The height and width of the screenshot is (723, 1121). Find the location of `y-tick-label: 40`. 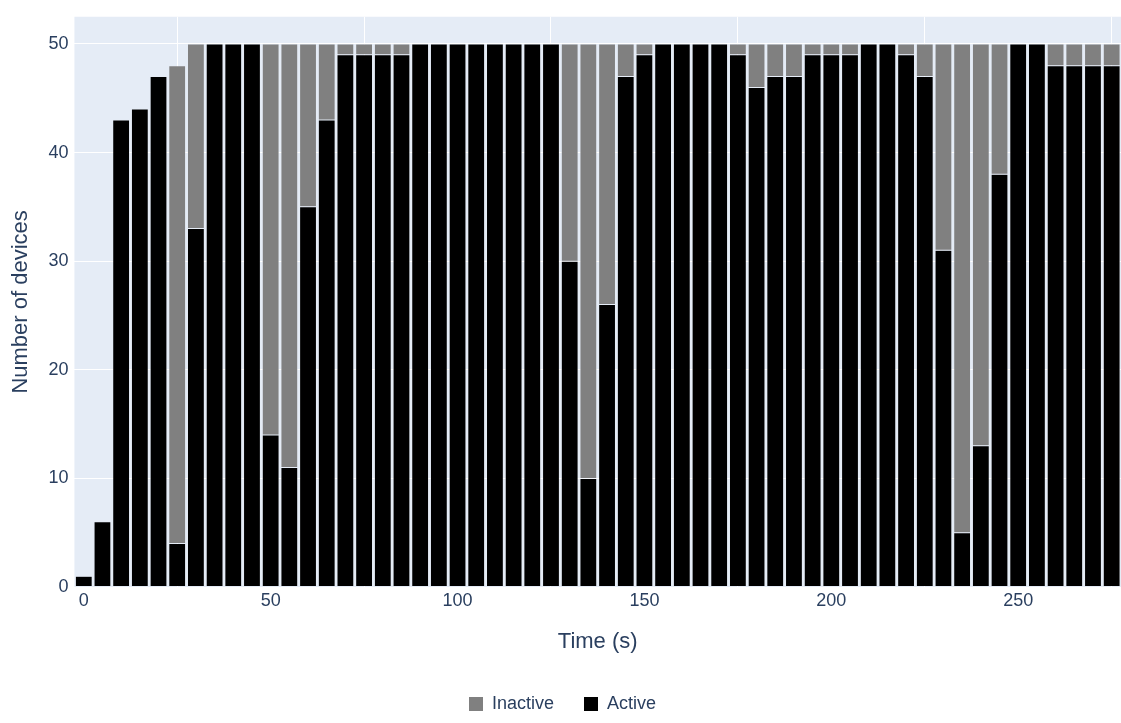

y-tick-label: 40 is located at coordinates (58, 151).